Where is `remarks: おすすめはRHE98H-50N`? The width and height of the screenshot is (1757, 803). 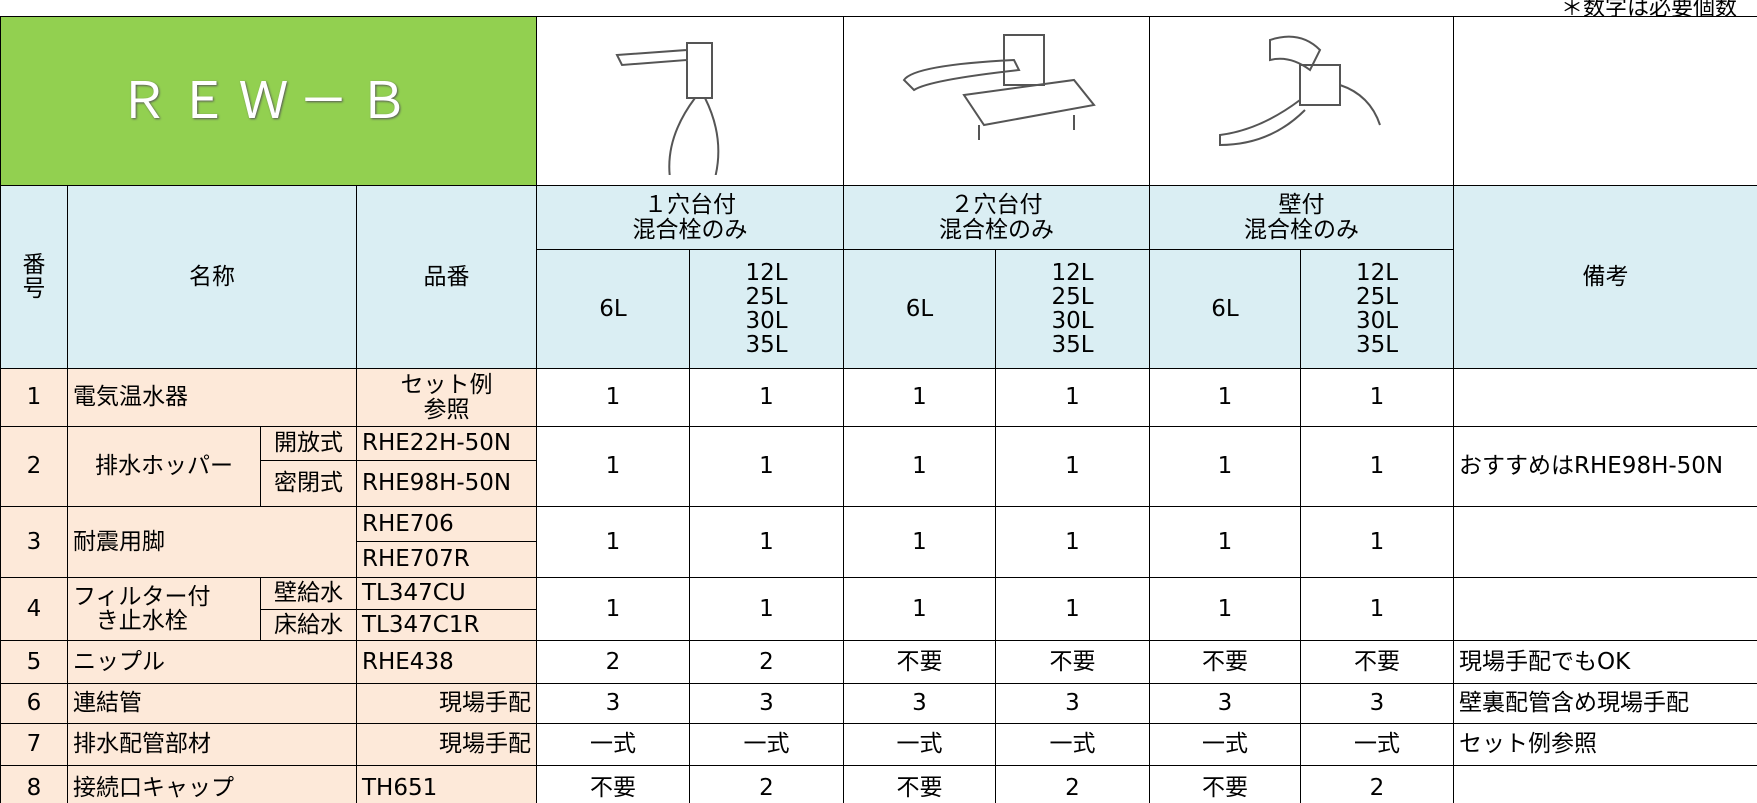
remarks: おすすめはRHE98H-50N is located at coordinates (1605, 466).